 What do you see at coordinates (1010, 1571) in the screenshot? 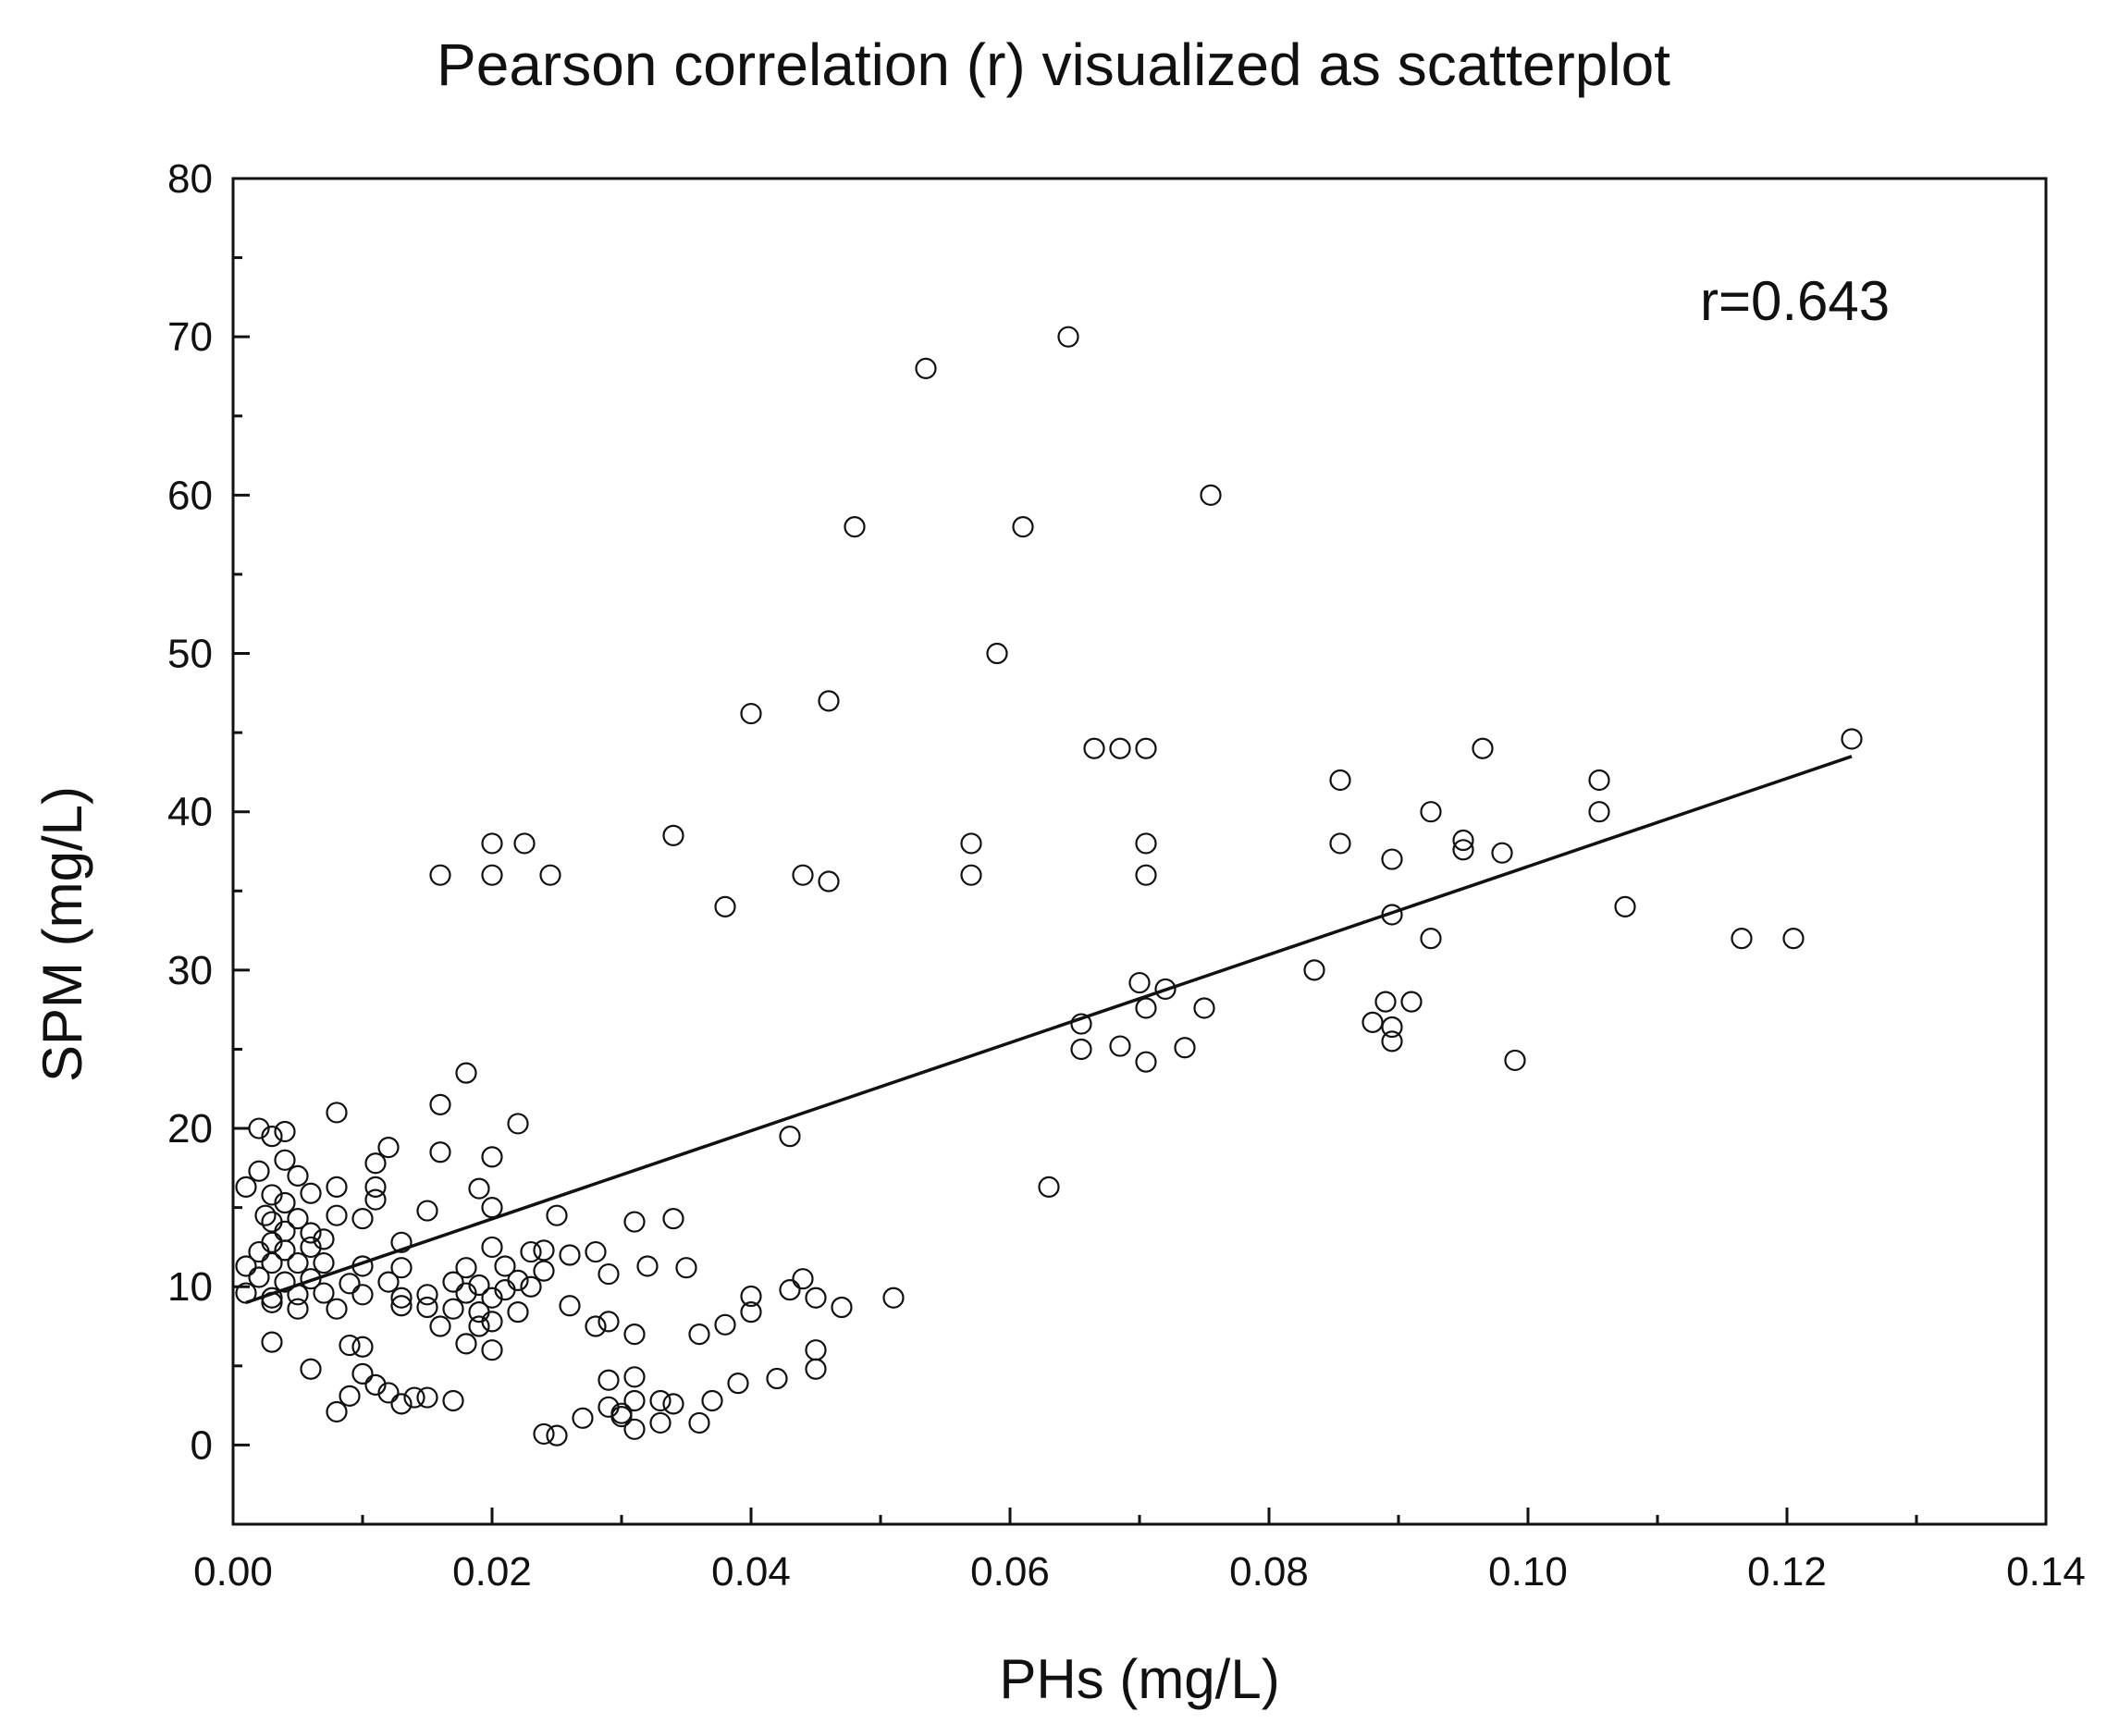
I see `x-tick-label: 0.06` at bounding box center [1010, 1571].